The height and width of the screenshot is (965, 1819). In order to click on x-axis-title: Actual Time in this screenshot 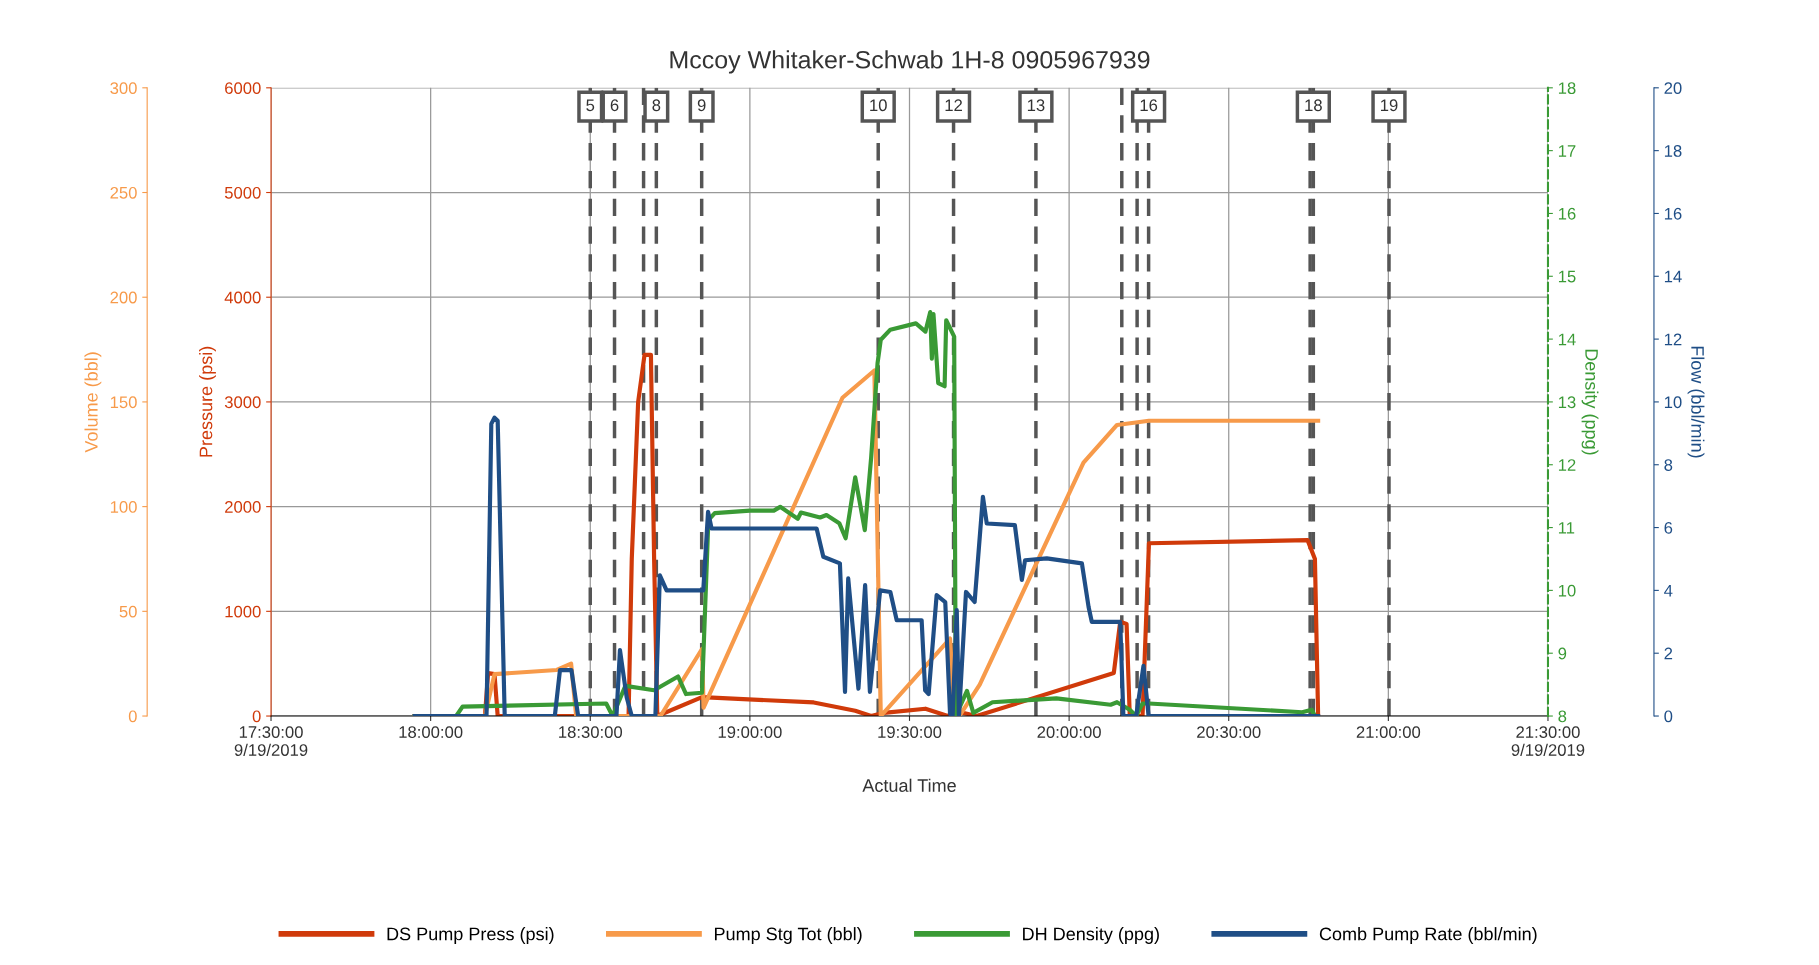, I will do `click(909, 785)`.